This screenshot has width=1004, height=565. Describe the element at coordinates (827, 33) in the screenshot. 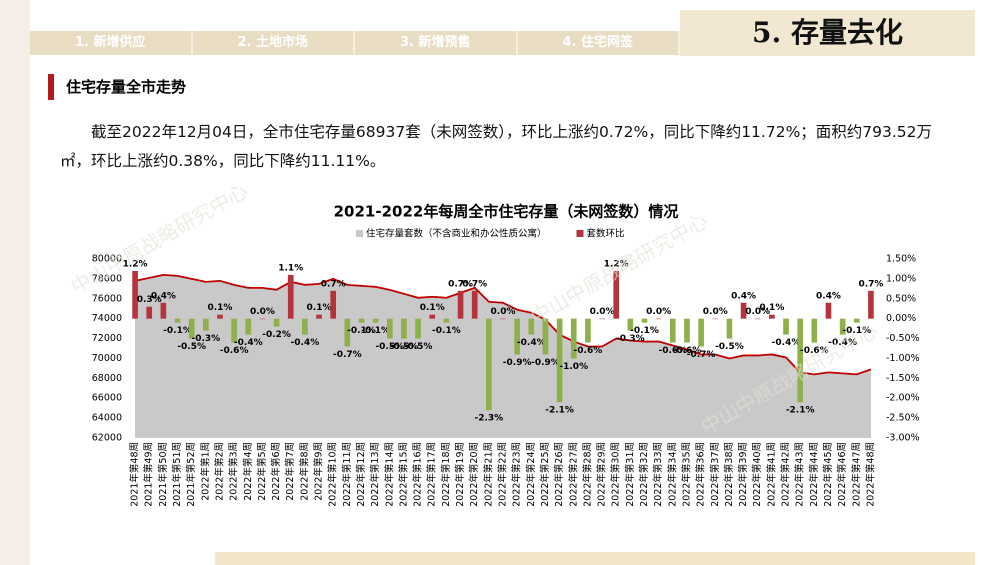

I see `active-tab: 5. 存量去化` at that location.